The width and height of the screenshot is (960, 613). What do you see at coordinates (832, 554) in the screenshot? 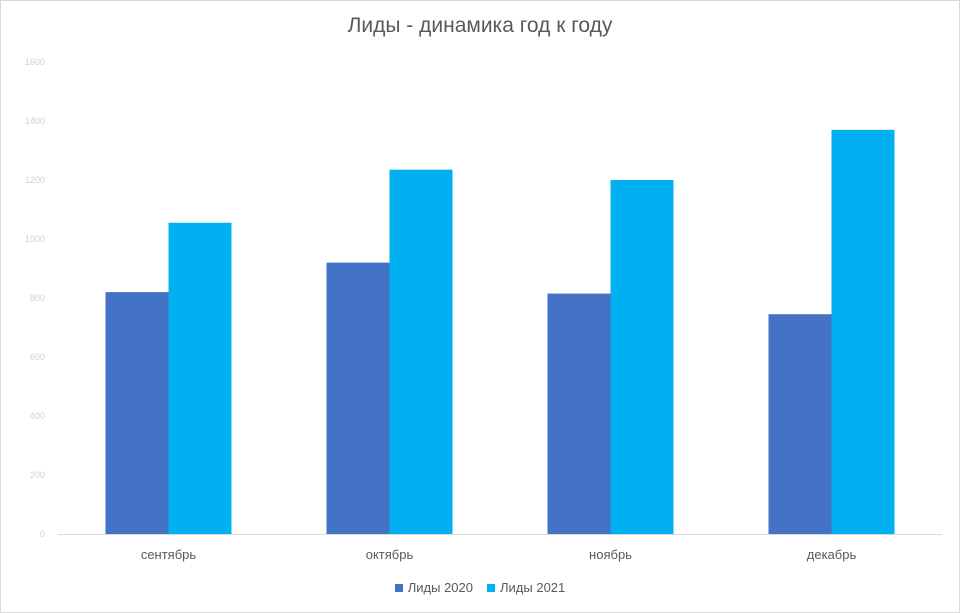
I see `x-tick-label: декабрь` at bounding box center [832, 554].